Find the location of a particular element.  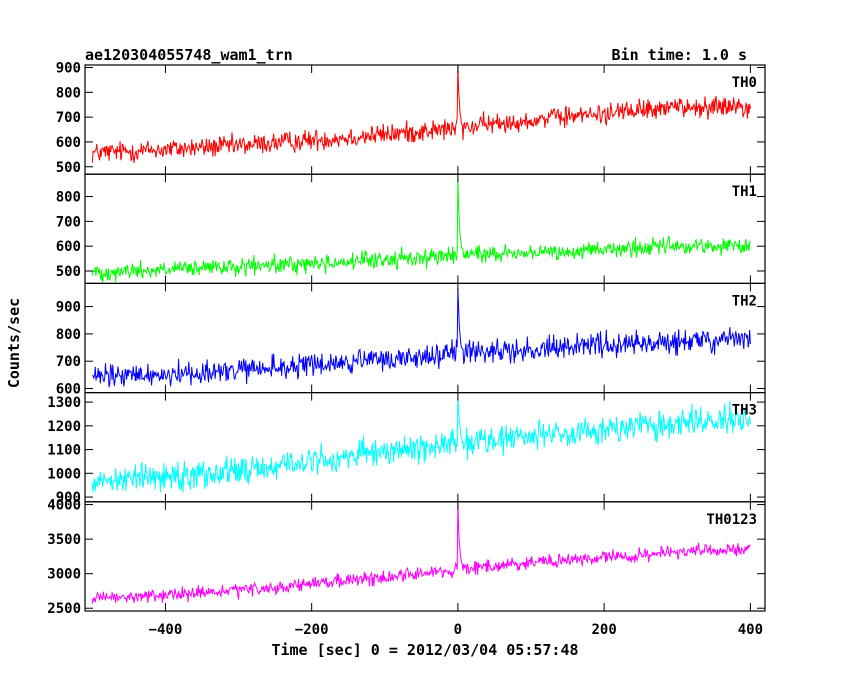

y-tick-label: 1300 is located at coordinates (64, 403).